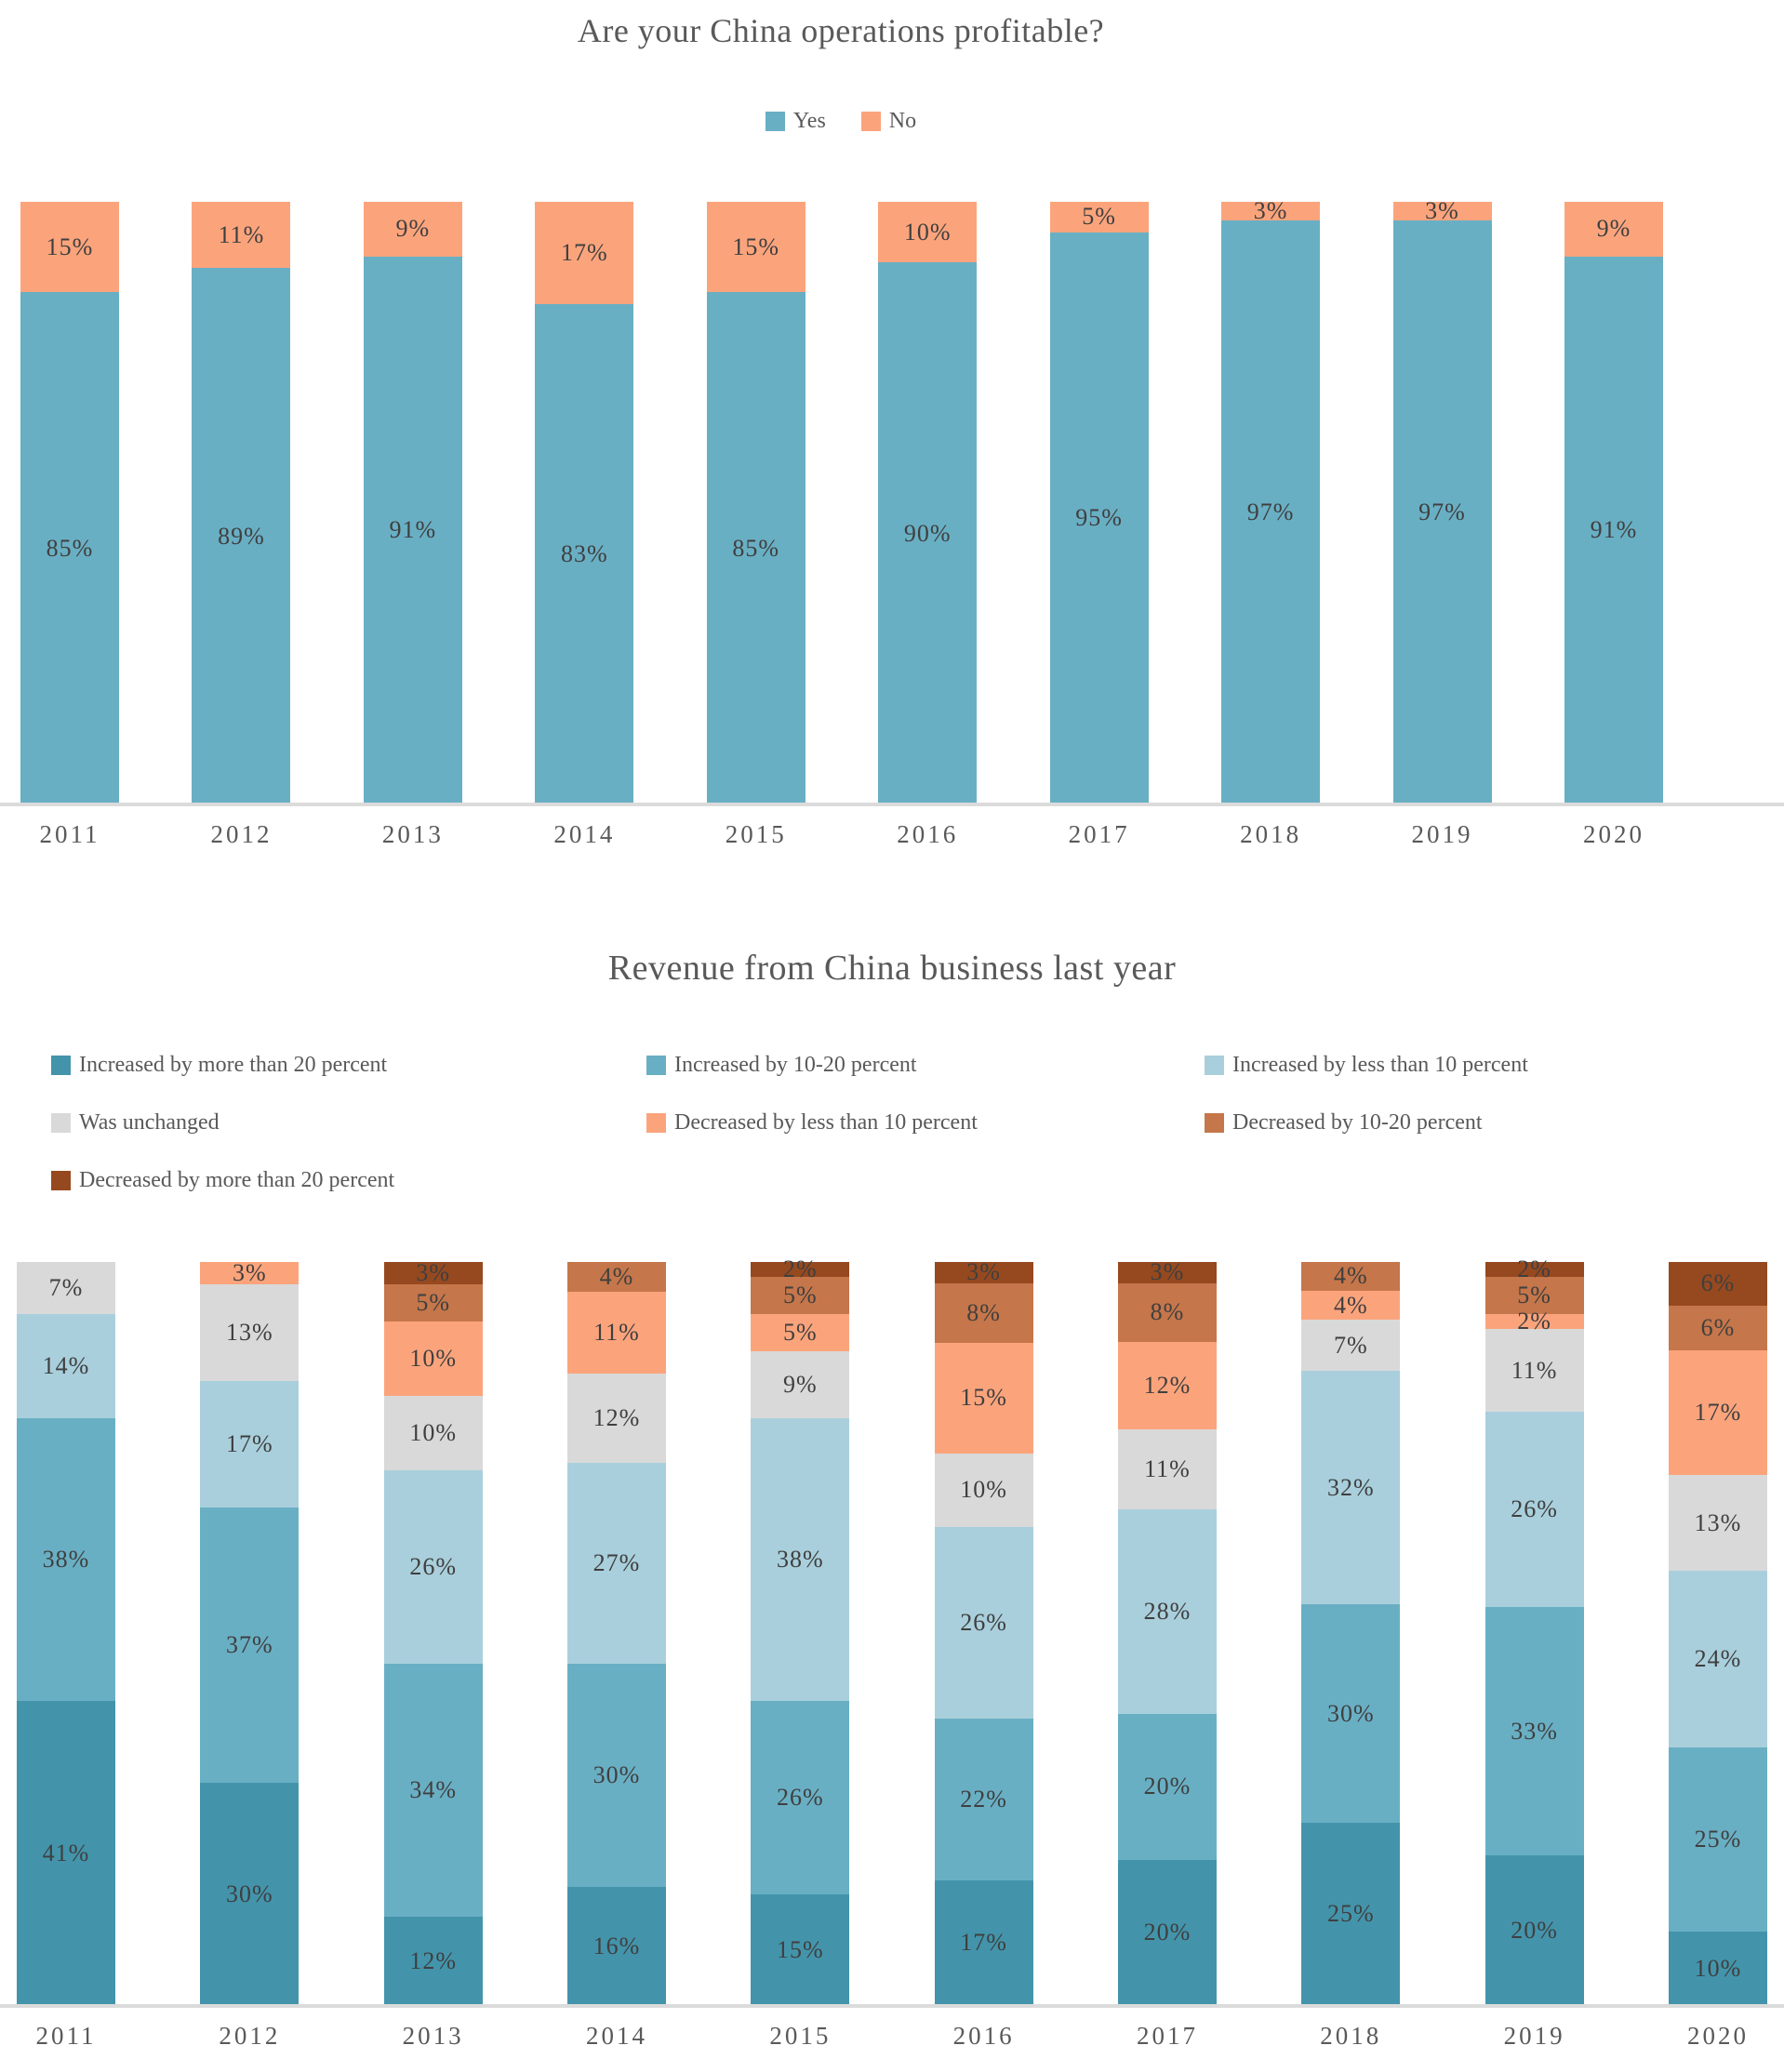 The height and width of the screenshot is (2072, 1784). I want to click on segment-label: 33%, so click(1534, 1731).